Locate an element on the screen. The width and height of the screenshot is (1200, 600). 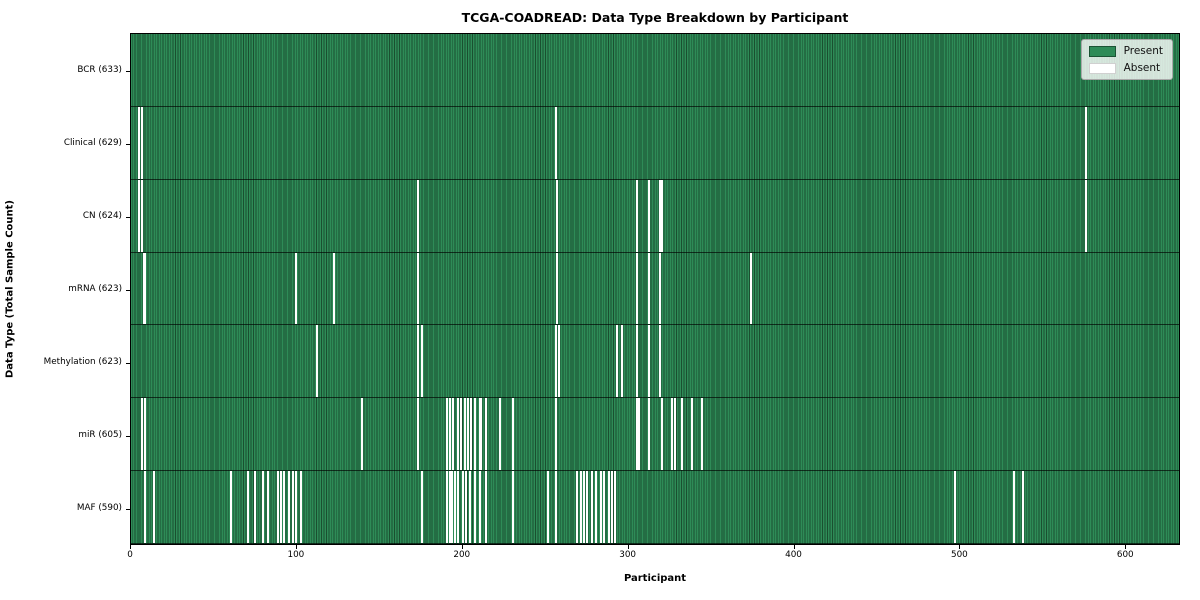
legend-entry-absent: Absent is located at coordinates (1125, 68).